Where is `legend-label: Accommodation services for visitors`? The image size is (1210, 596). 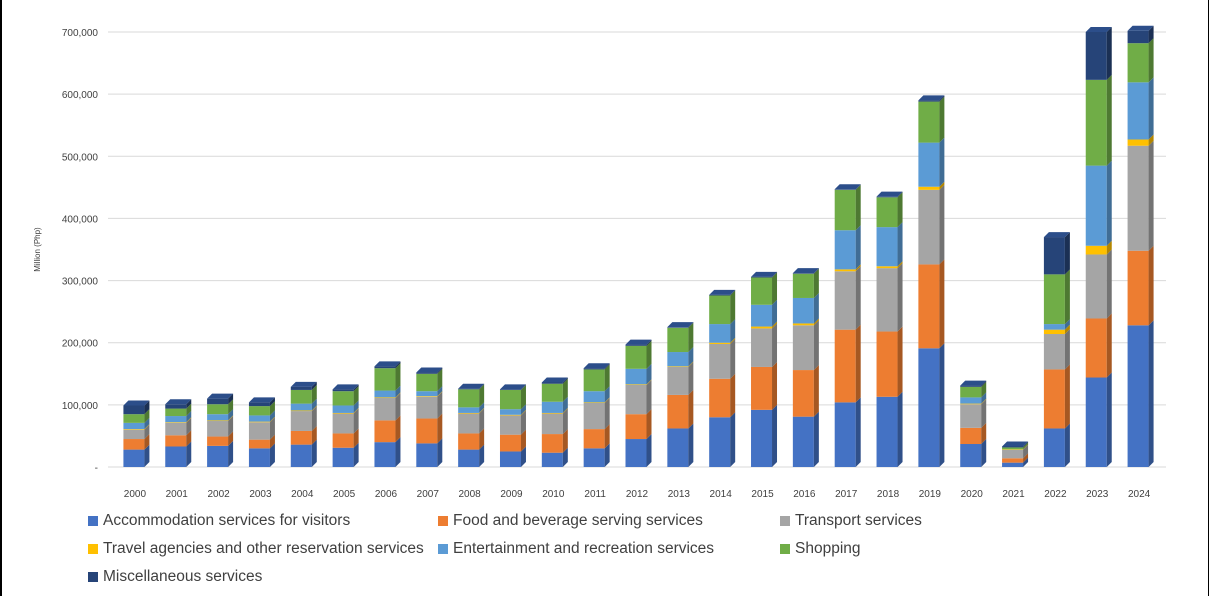 legend-label: Accommodation services for visitors is located at coordinates (227, 520).